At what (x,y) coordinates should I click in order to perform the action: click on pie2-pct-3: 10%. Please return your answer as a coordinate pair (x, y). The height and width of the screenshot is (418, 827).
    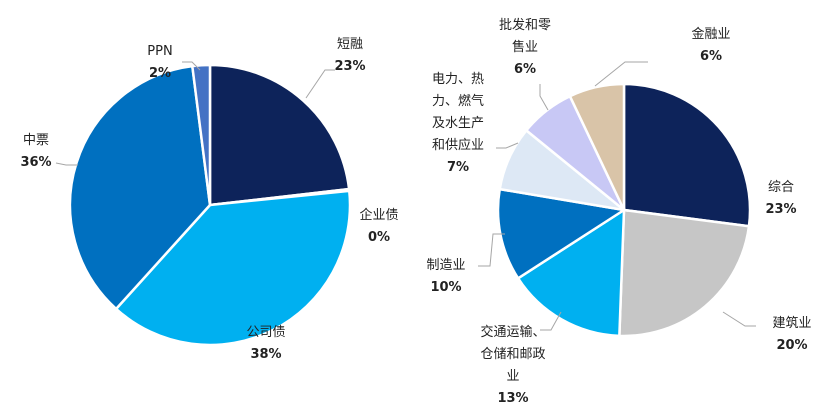
    Looking at the image, I should click on (445, 287).